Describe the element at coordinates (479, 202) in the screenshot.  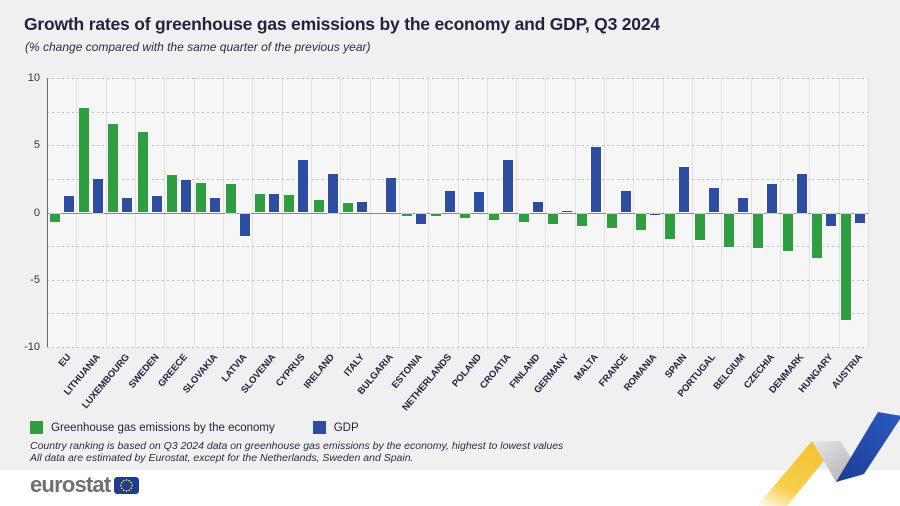
I see `bar-poland-gdp` at that location.